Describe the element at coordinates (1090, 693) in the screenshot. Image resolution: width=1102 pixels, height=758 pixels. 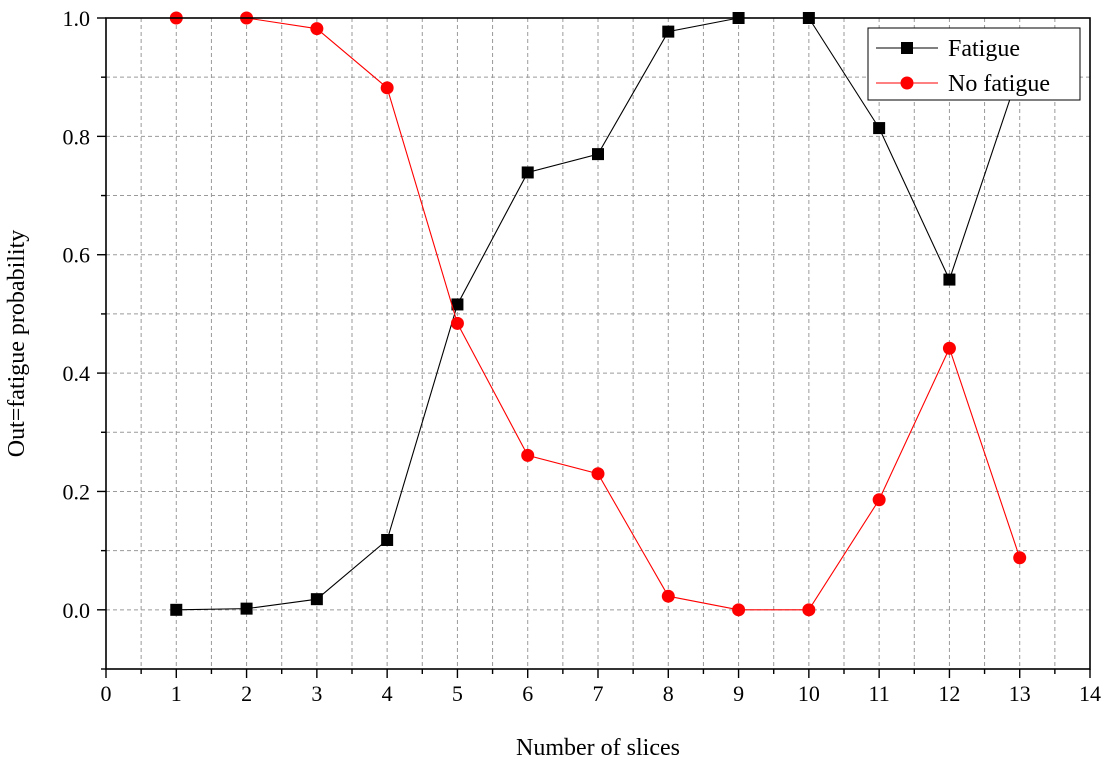
I see `x-tick-label: 14` at that location.